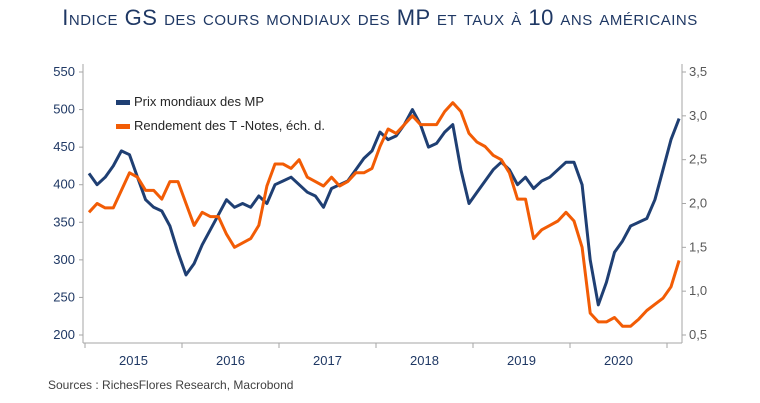 The height and width of the screenshot is (403, 760). What do you see at coordinates (199, 101) in the screenshot?
I see `legend-label: Prix mondiaux des MP` at bounding box center [199, 101].